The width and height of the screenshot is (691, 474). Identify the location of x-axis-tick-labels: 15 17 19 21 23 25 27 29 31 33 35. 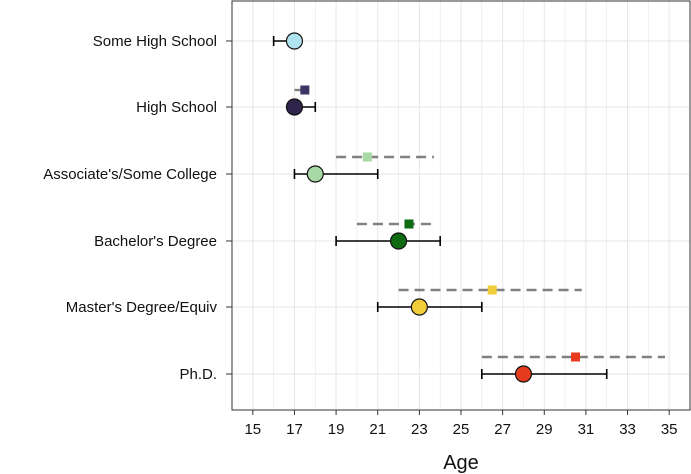
(460, 429).